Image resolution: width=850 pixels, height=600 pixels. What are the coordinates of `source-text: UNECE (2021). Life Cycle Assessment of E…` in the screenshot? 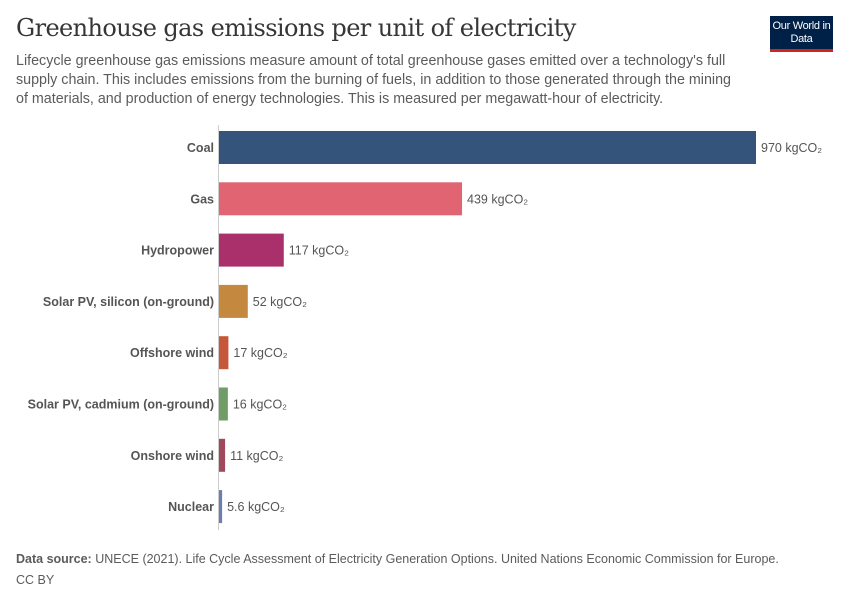 It's located at (437, 559).